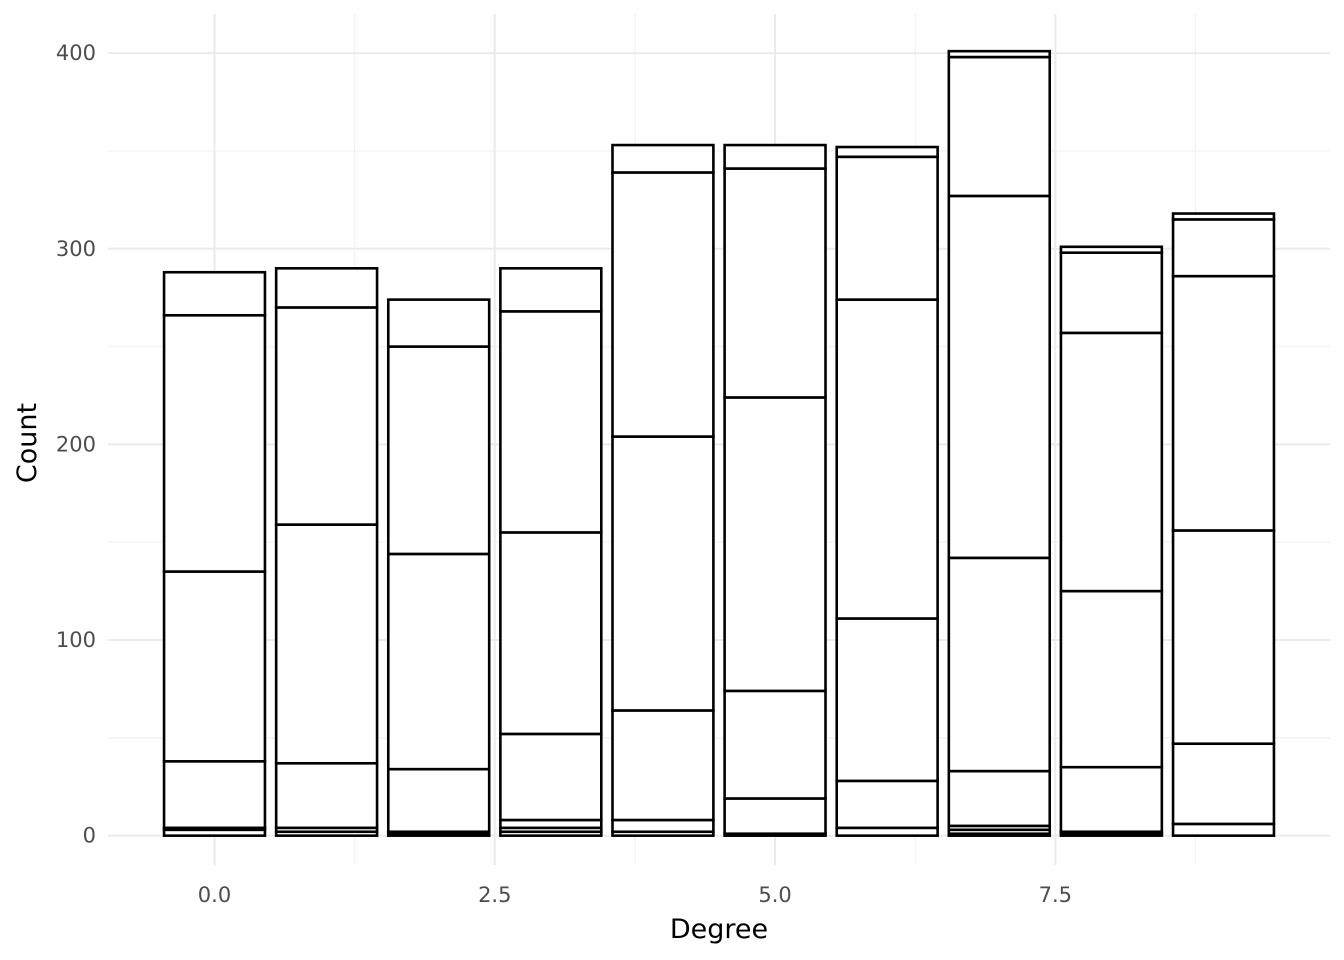 The image size is (1344, 960). Describe the element at coordinates (1055, 895) in the screenshot. I see `x-tick-label: 7.5` at that location.